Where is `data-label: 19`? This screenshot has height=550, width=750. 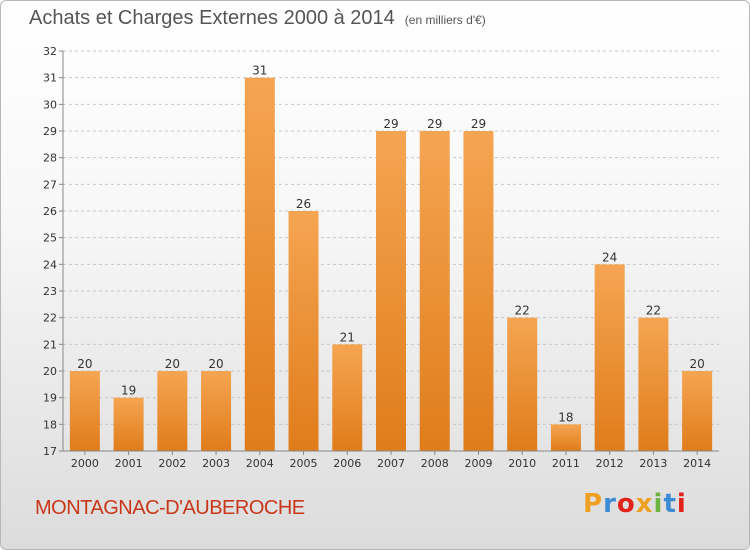
data-label: 19 is located at coordinates (128, 391).